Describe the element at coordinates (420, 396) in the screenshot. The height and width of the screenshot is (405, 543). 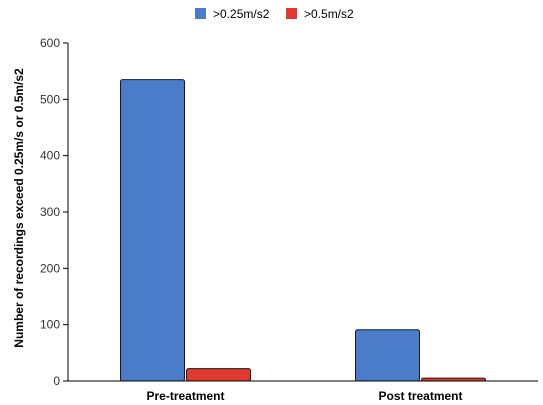
I see `x-category-label: Post treatment` at that location.